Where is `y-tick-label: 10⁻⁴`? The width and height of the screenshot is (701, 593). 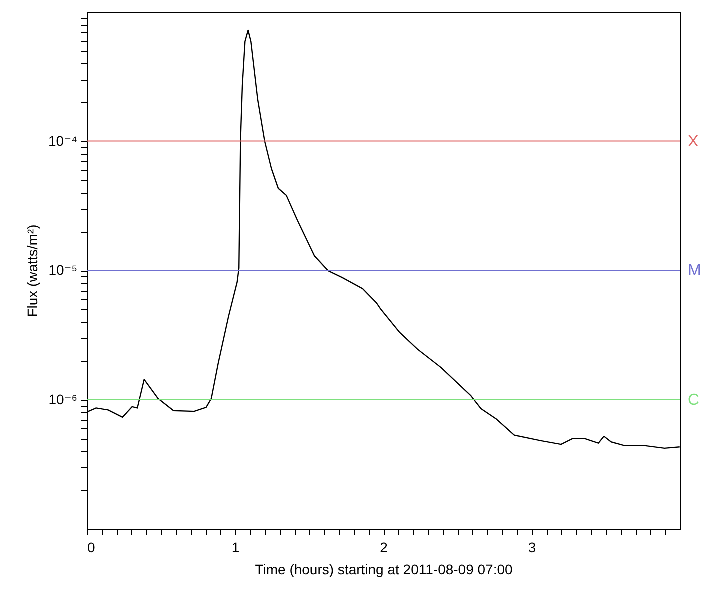 y-tick-label: 10⁻⁴ is located at coordinates (63, 140).